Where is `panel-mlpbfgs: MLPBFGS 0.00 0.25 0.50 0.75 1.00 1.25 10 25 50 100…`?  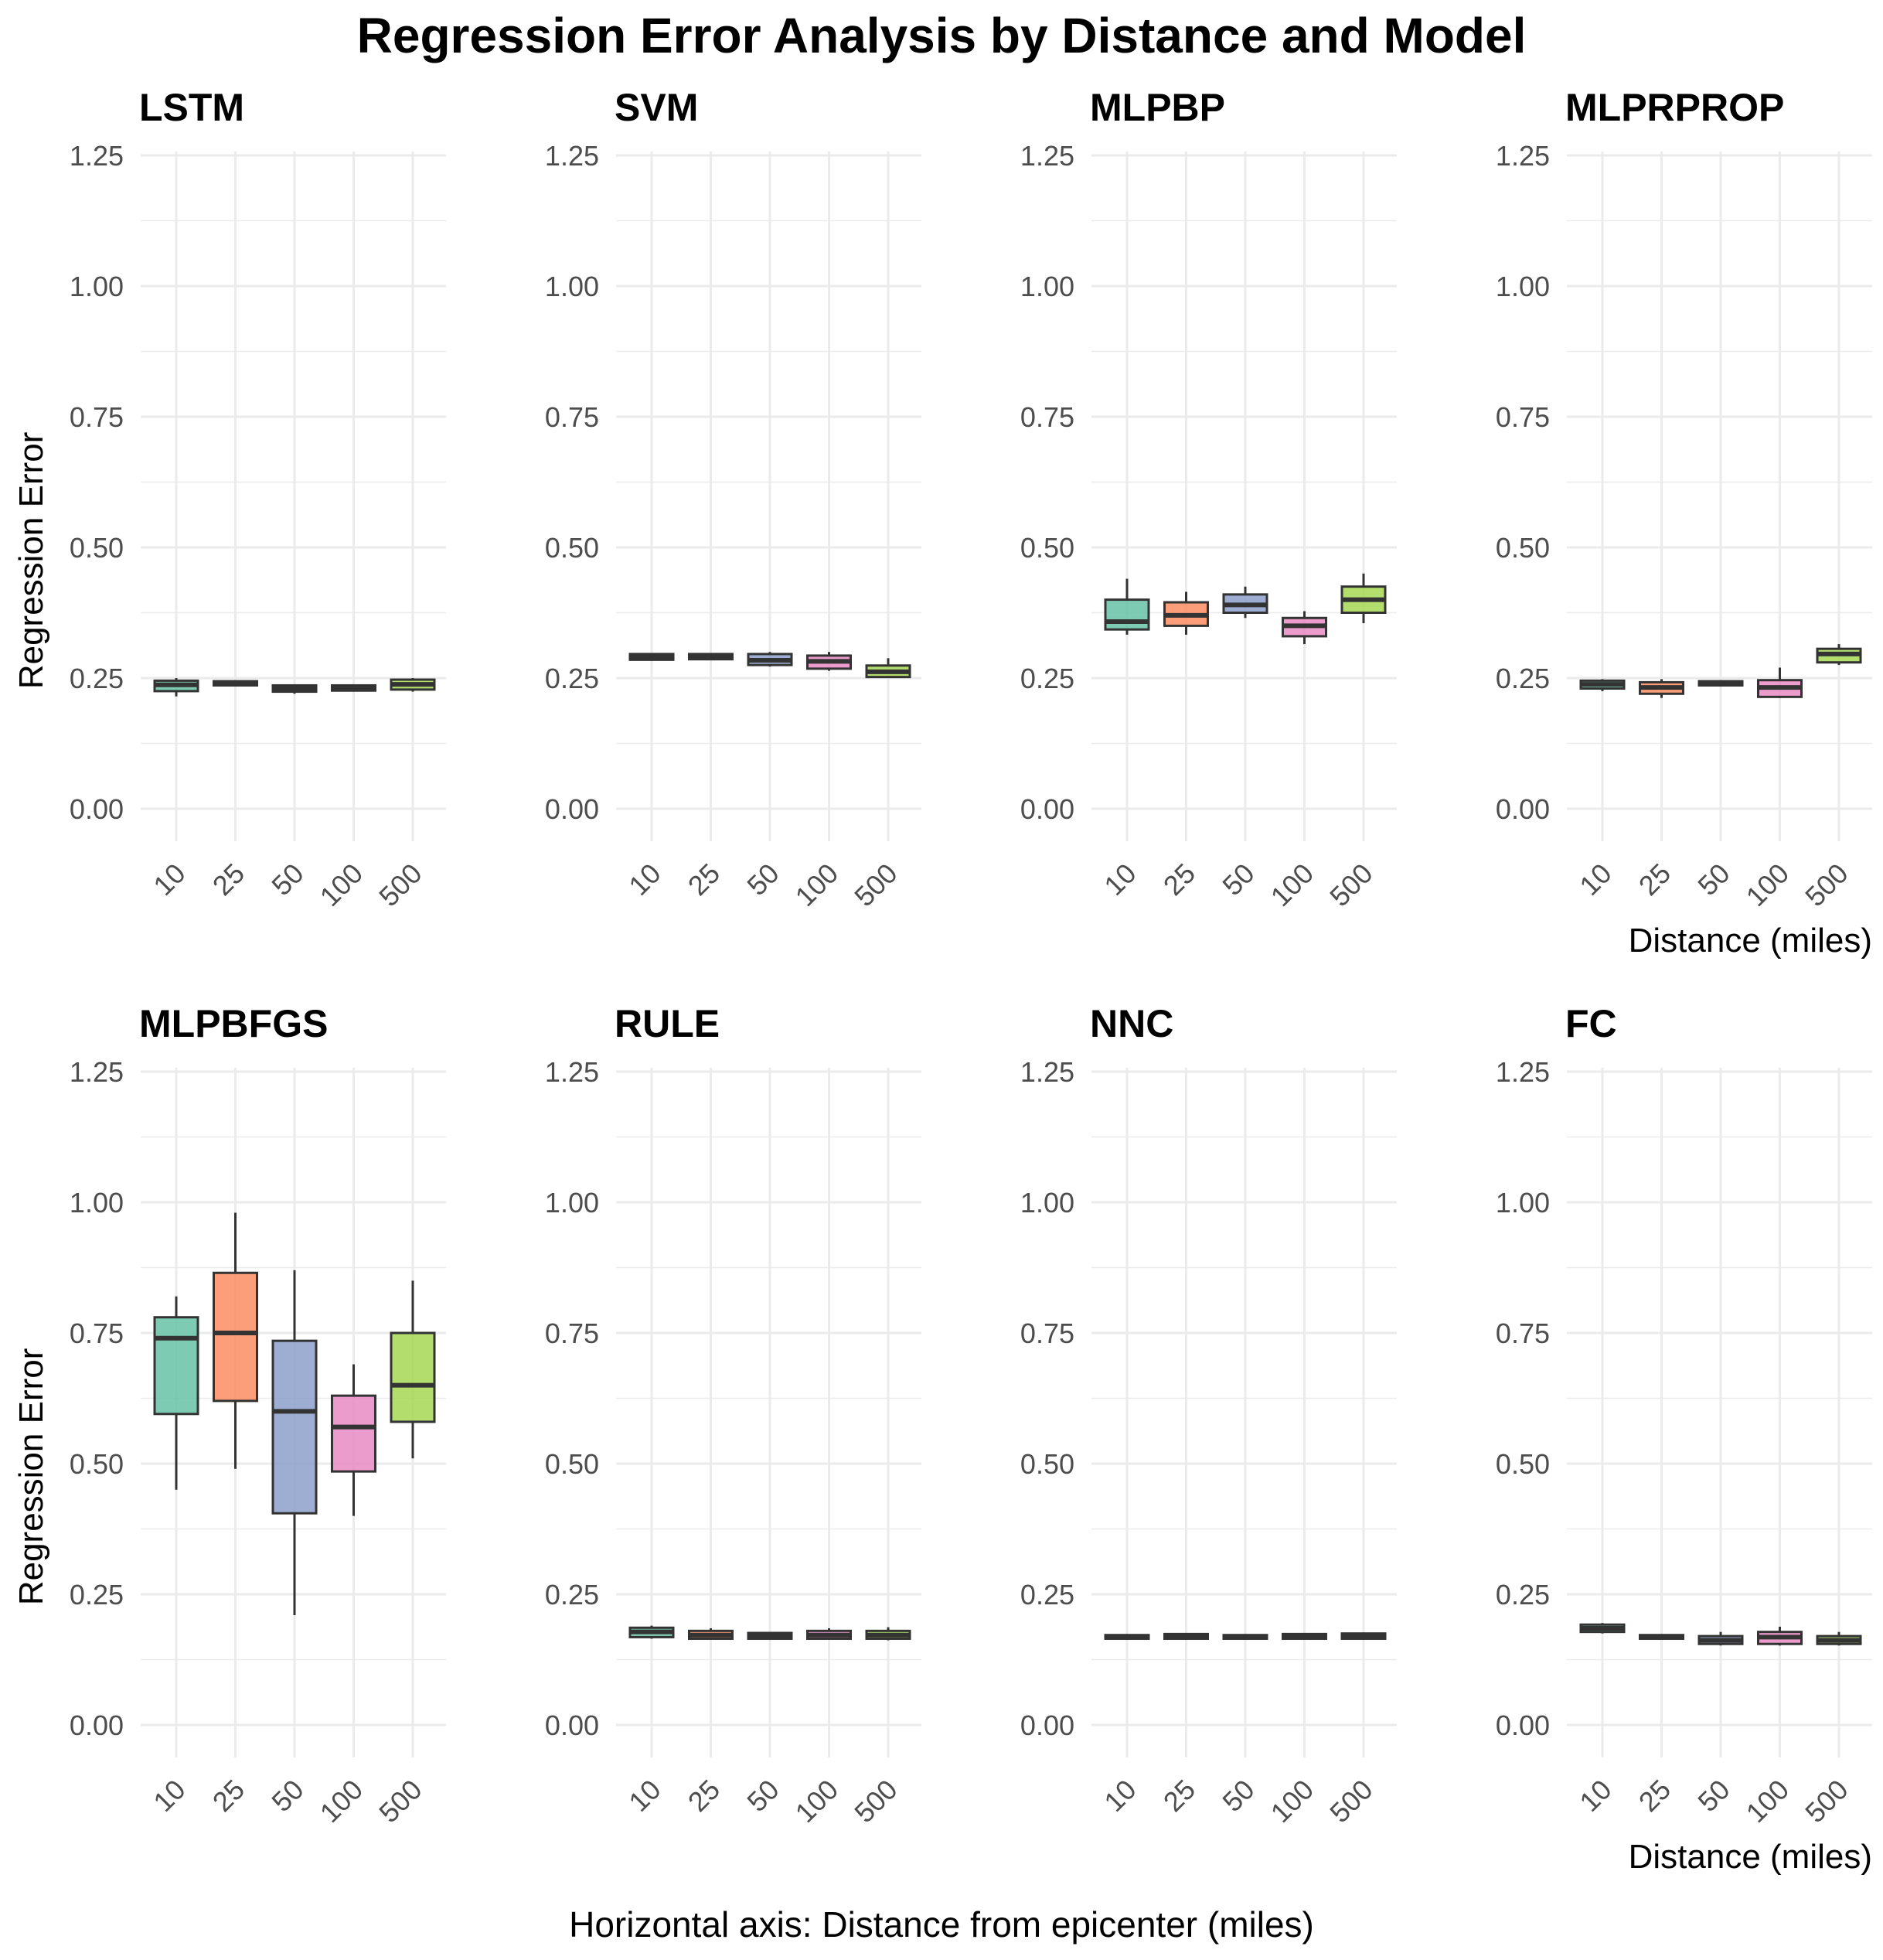
panel-mlpbfgs: MLPBFGS 0.00 0.25 0.50 0.75 1.00 1.25 10 25 50 100… is located at coordinates (229, 1415).